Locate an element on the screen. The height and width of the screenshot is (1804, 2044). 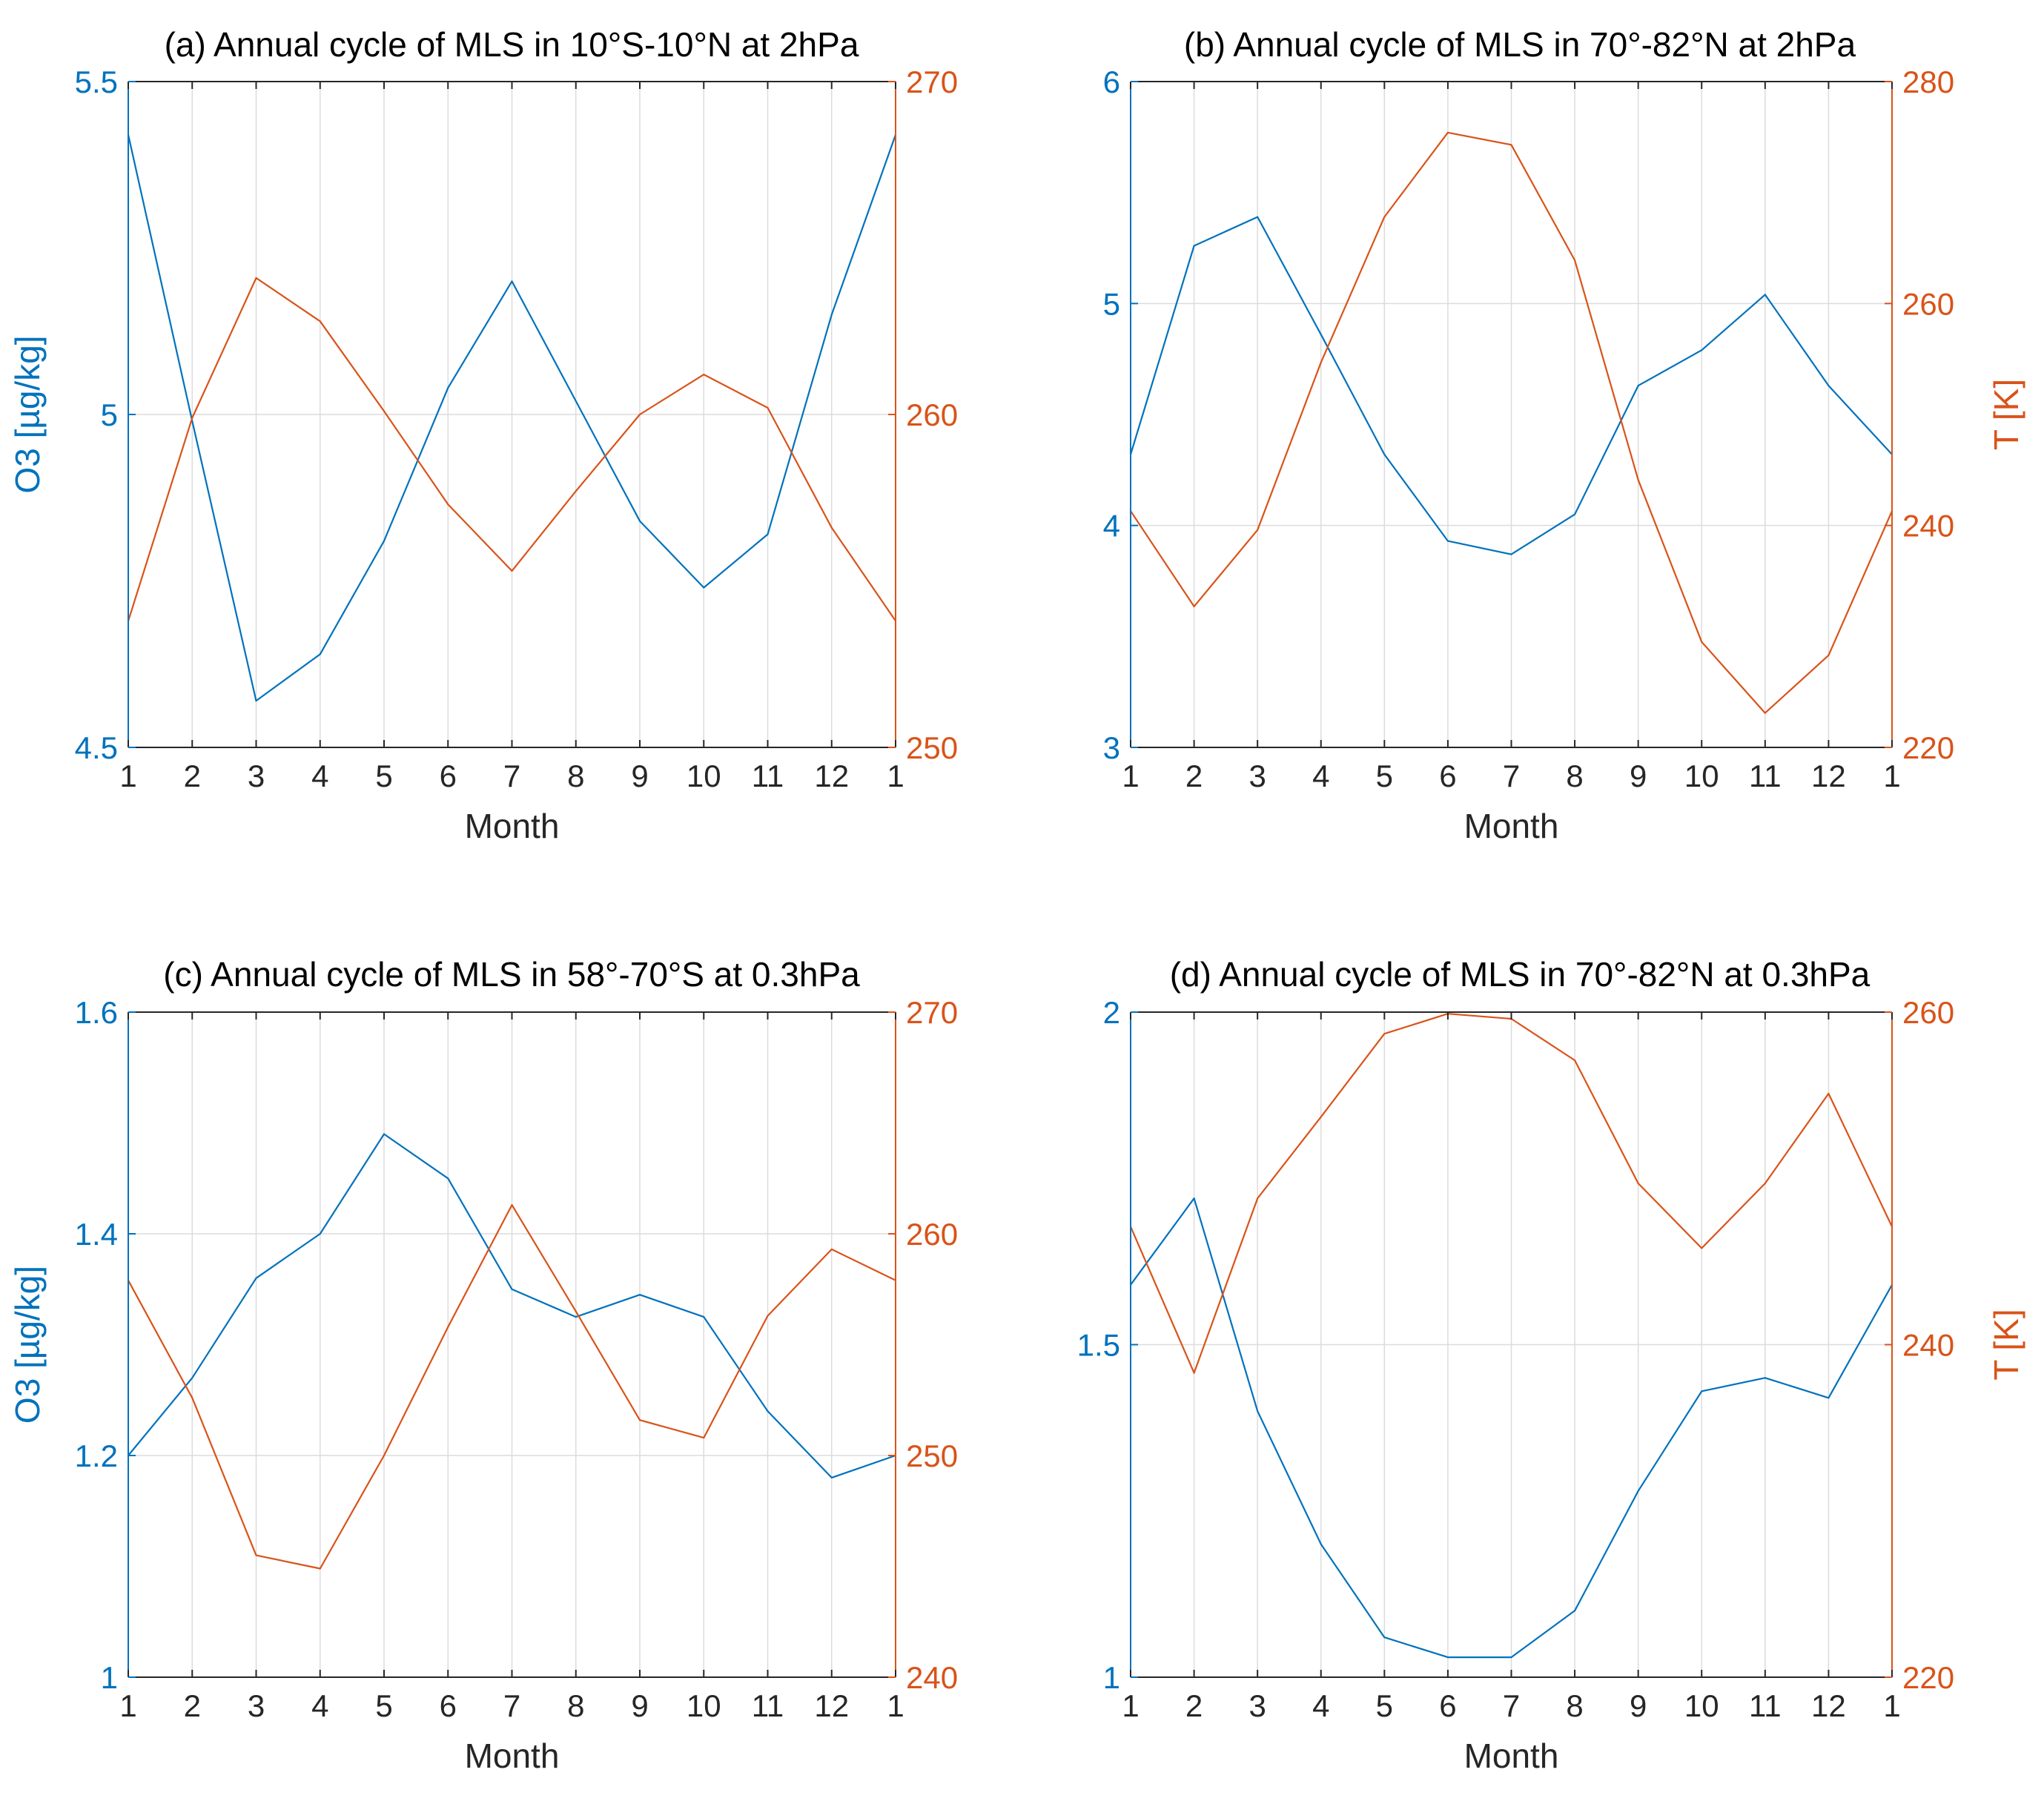
x-tick-label: 2 is located at coordinates (192, 776).